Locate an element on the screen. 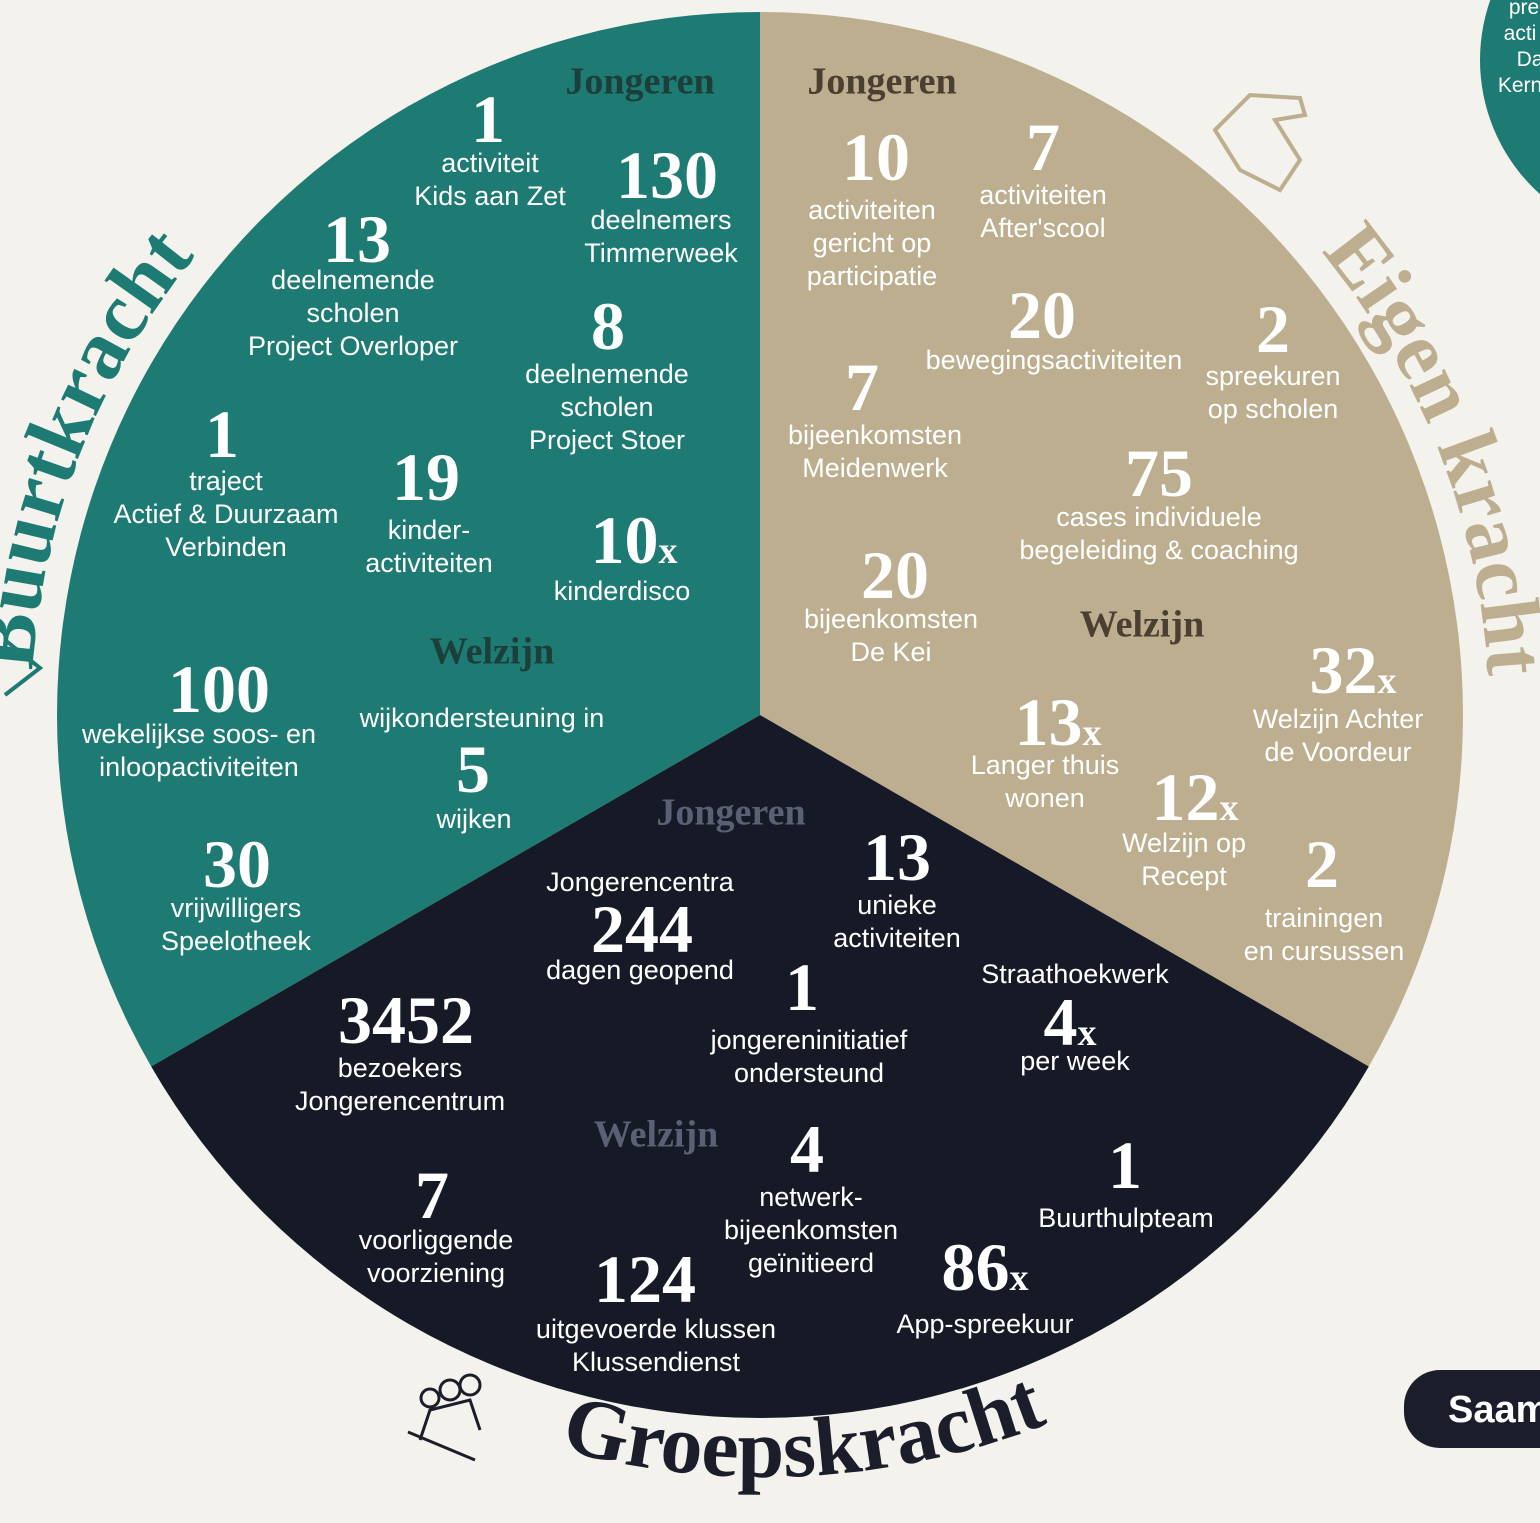 This screenshot has height=1523, width=1540. stat-label: Buurthulpteam is located at coordinates (1126, 1218).